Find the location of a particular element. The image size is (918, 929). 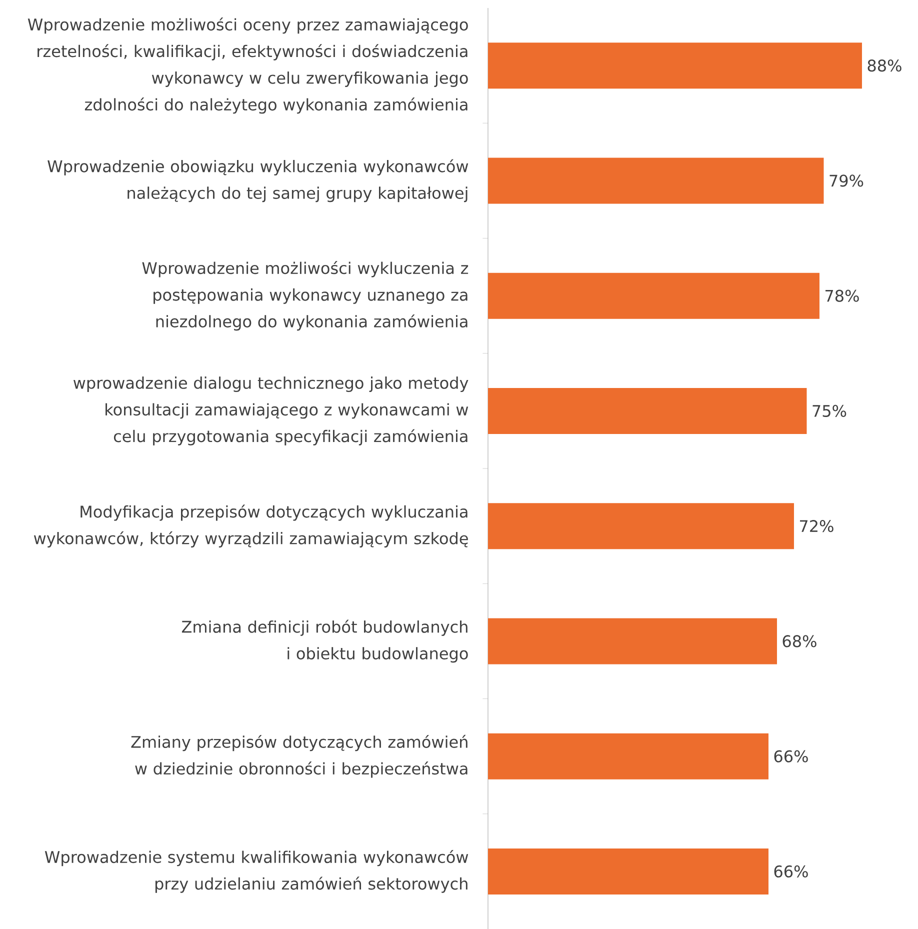

data-label: 75% is located at coordinates (829, 410).